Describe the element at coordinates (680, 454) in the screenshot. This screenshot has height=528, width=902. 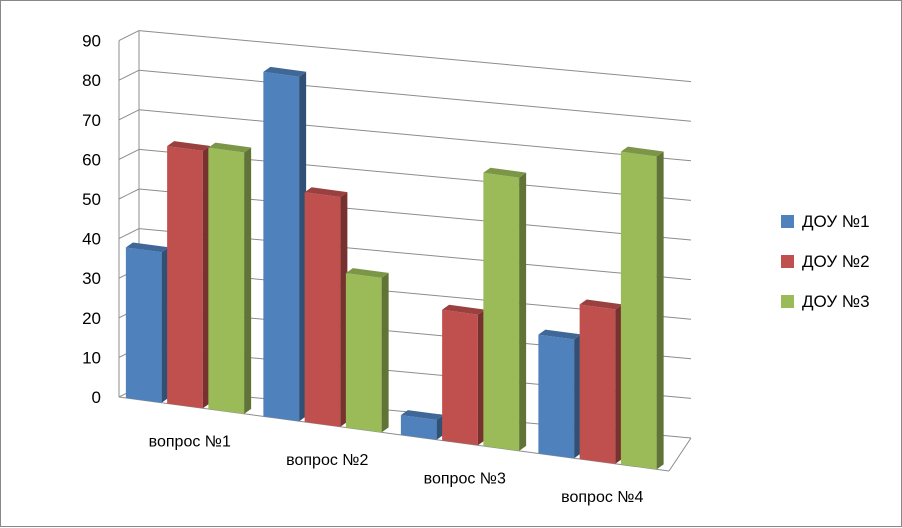
I see `floor-right-edge` at that location.